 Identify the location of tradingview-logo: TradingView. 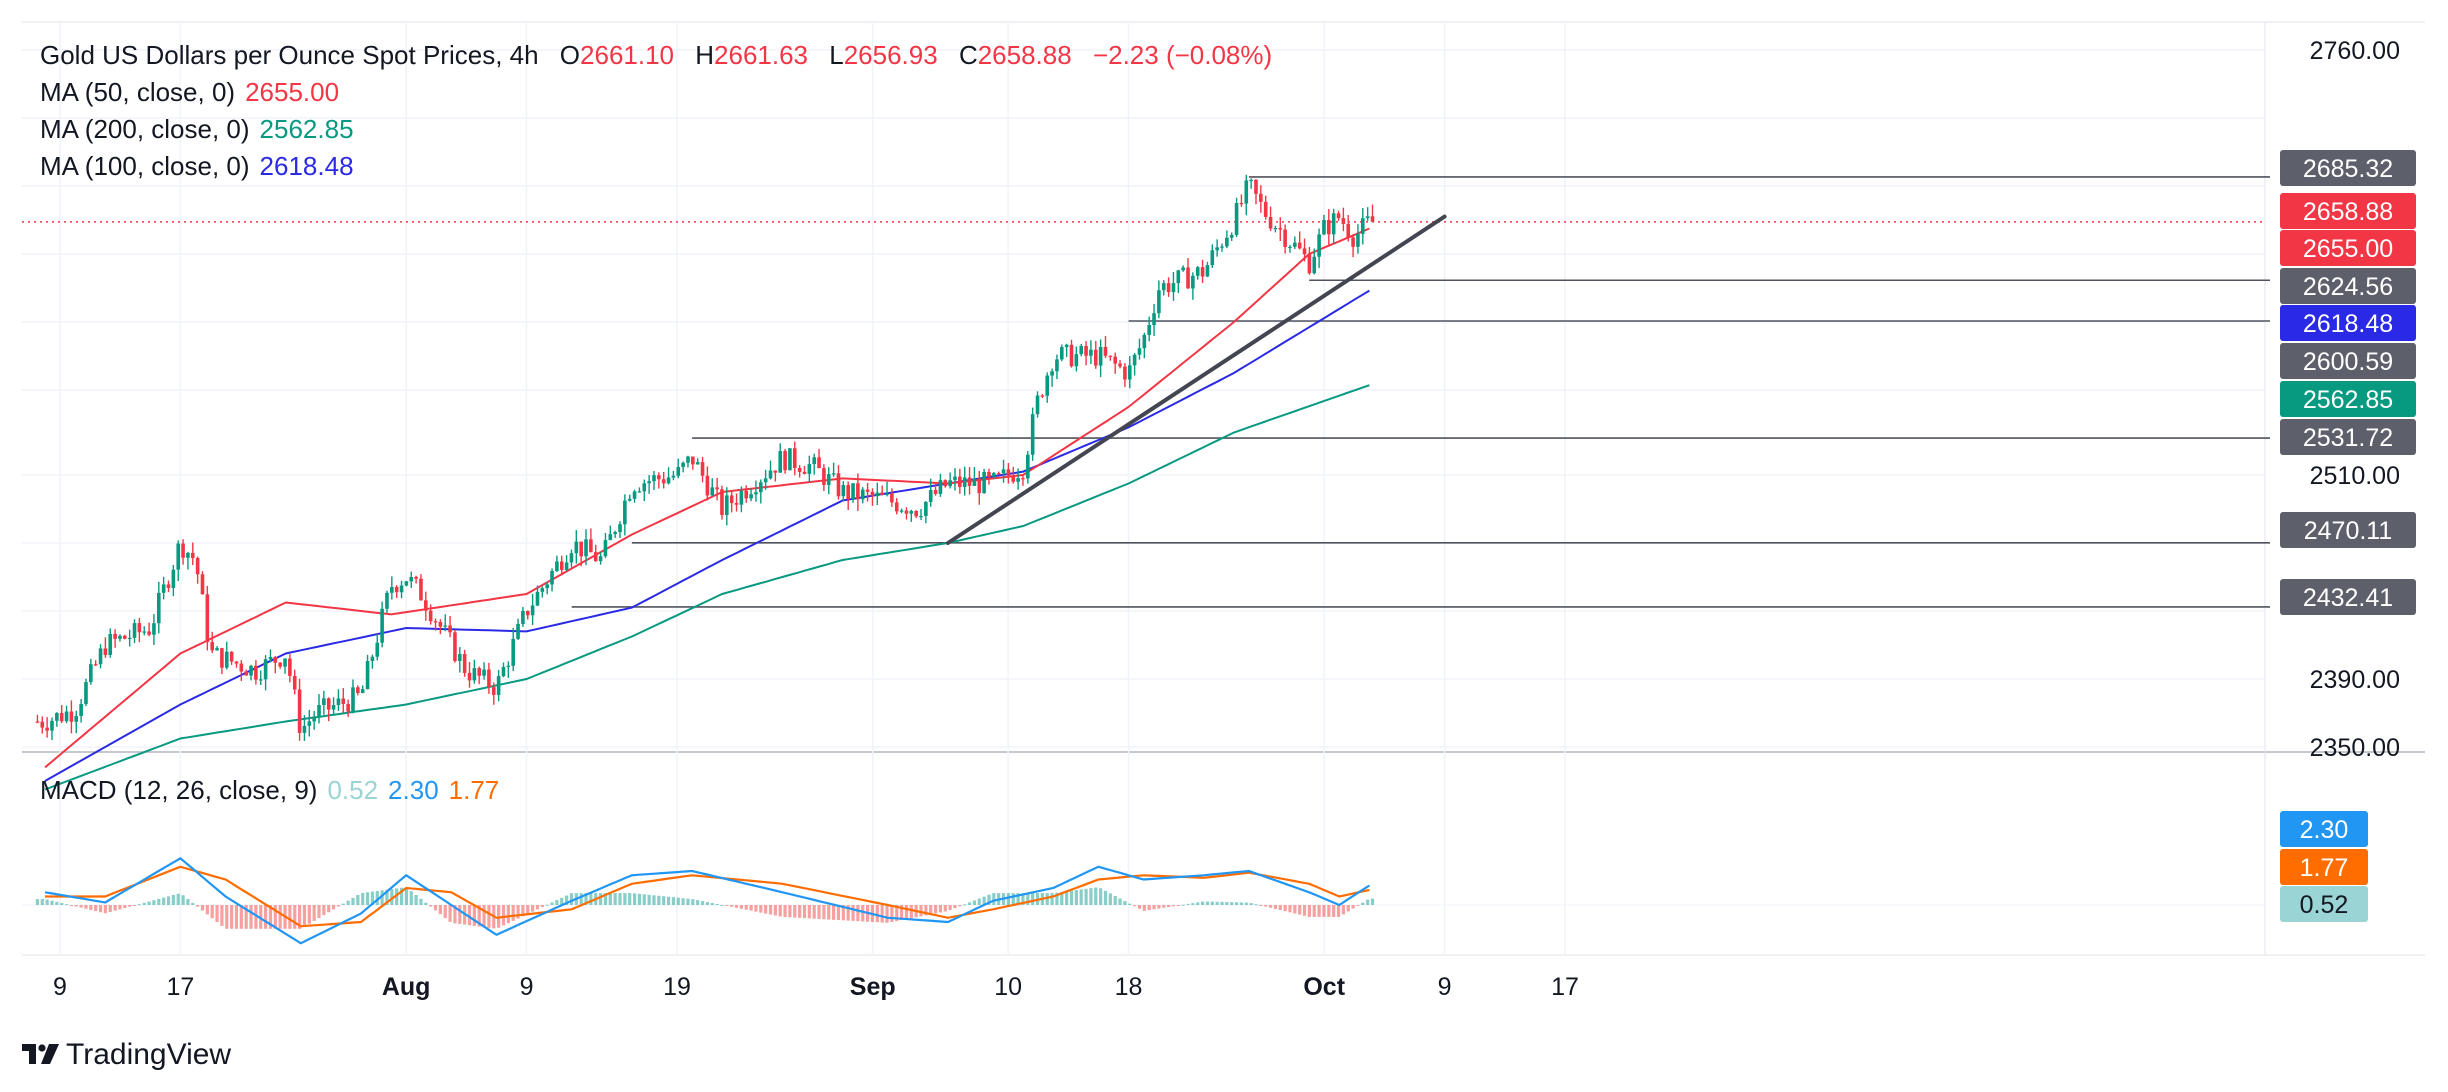
(126, 1055).